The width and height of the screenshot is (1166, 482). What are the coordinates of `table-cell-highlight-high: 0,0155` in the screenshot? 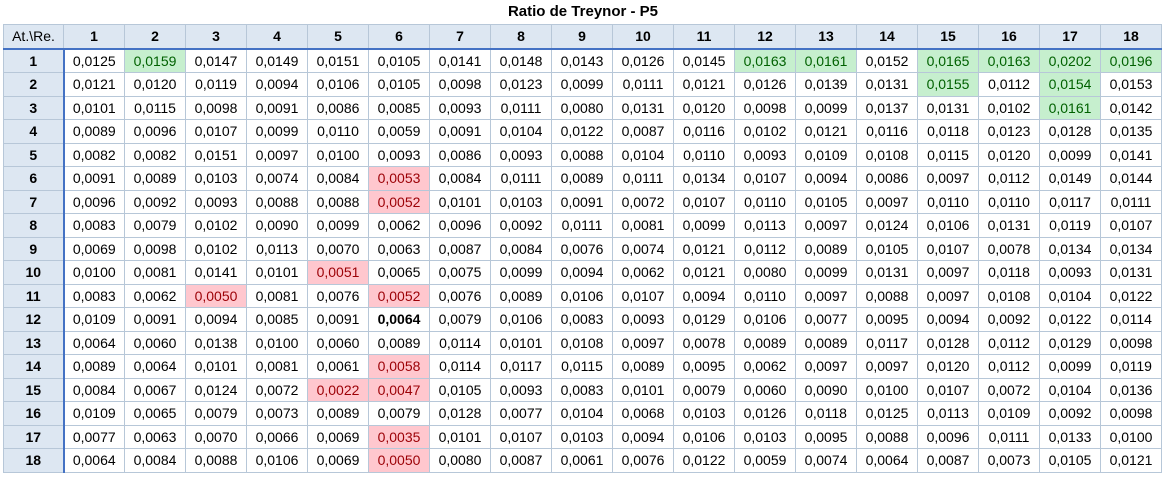 It's located at (948, 84).